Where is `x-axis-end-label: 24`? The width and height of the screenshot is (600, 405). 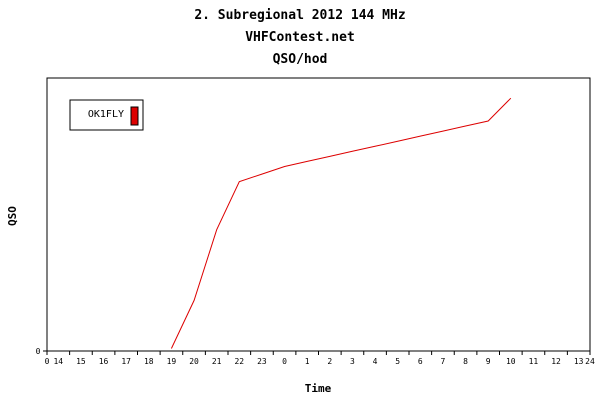 x-axis-end-label: 24 is located at coordinates (590, 361).